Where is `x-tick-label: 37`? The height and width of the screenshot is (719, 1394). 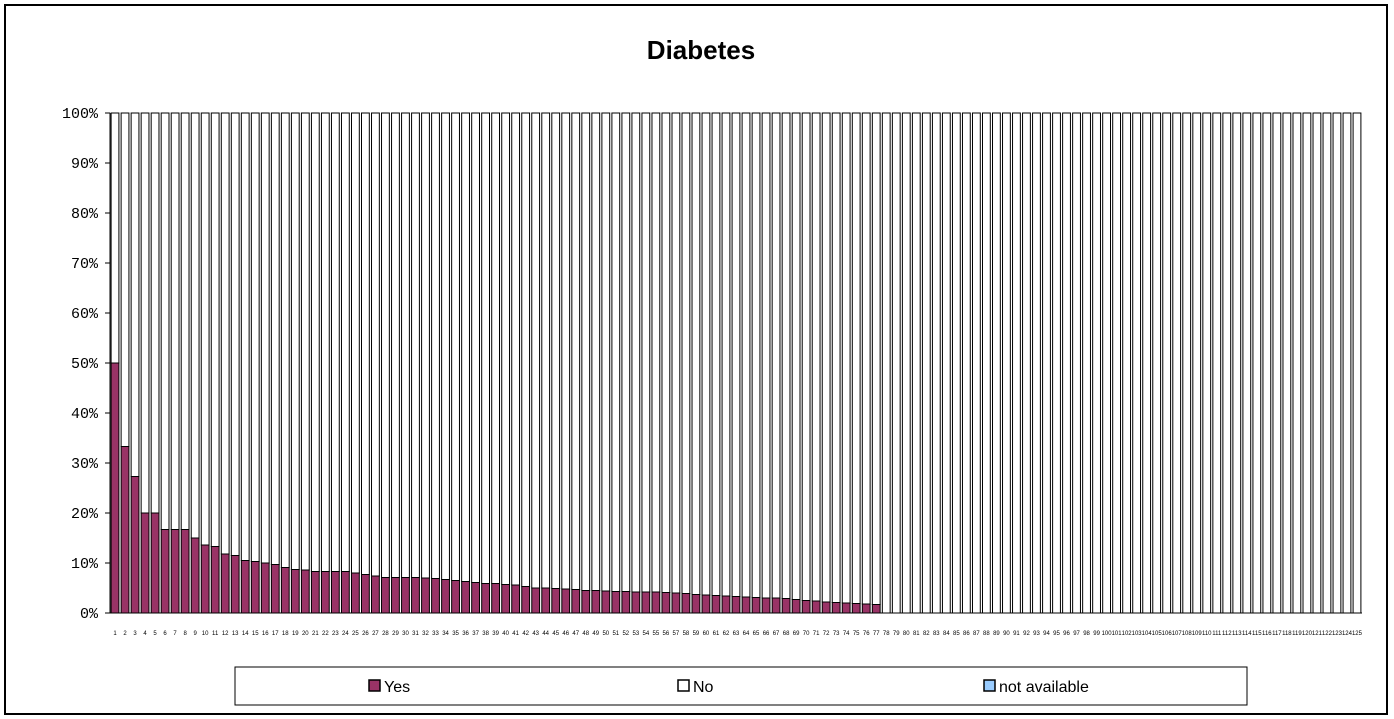
x-tick-label: 37 is located at coordinates (475, 634).